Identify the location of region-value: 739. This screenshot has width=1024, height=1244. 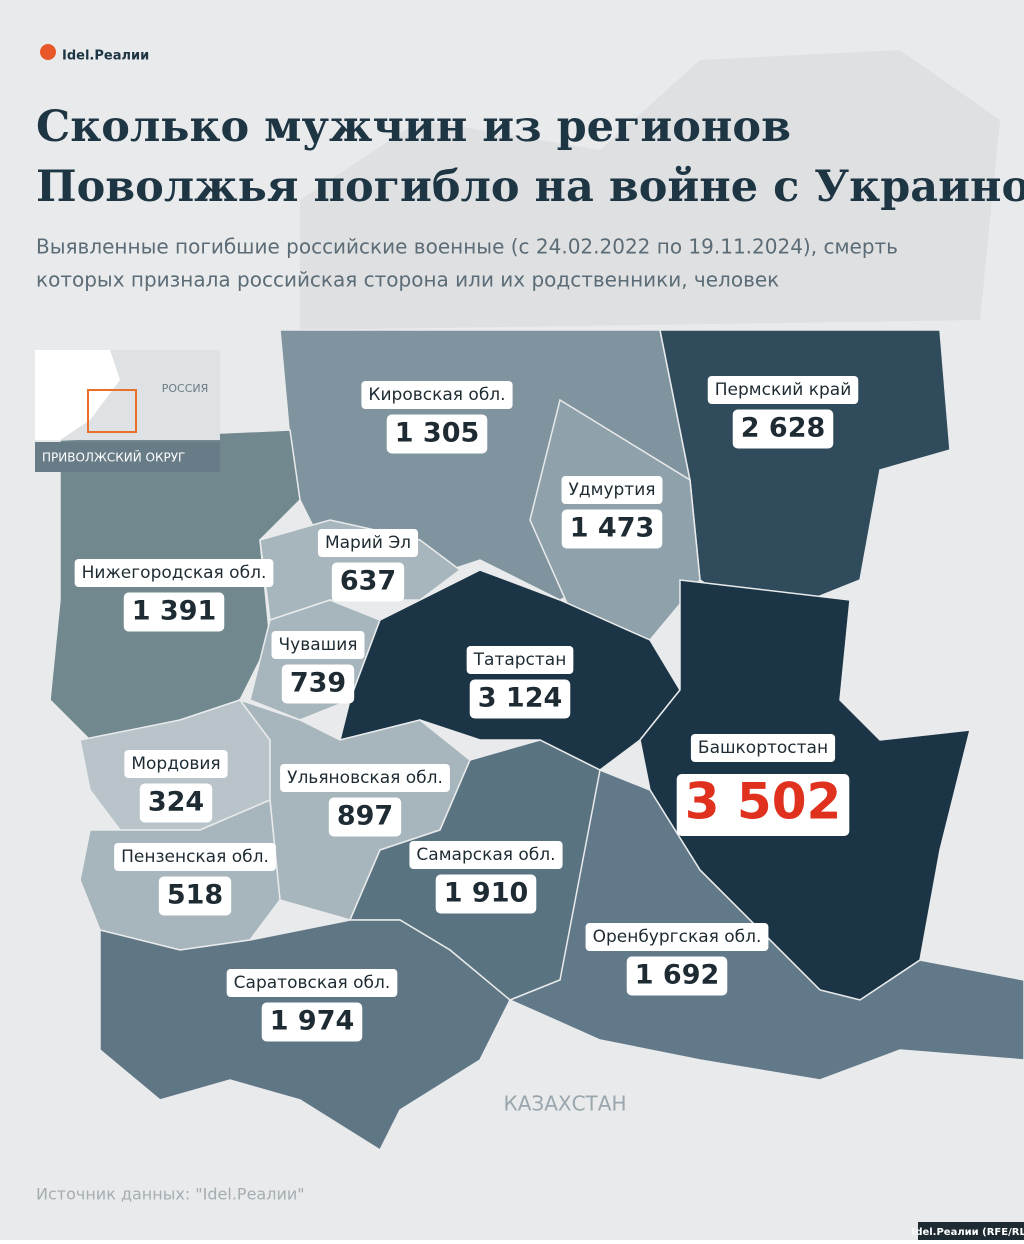
(318, 683).